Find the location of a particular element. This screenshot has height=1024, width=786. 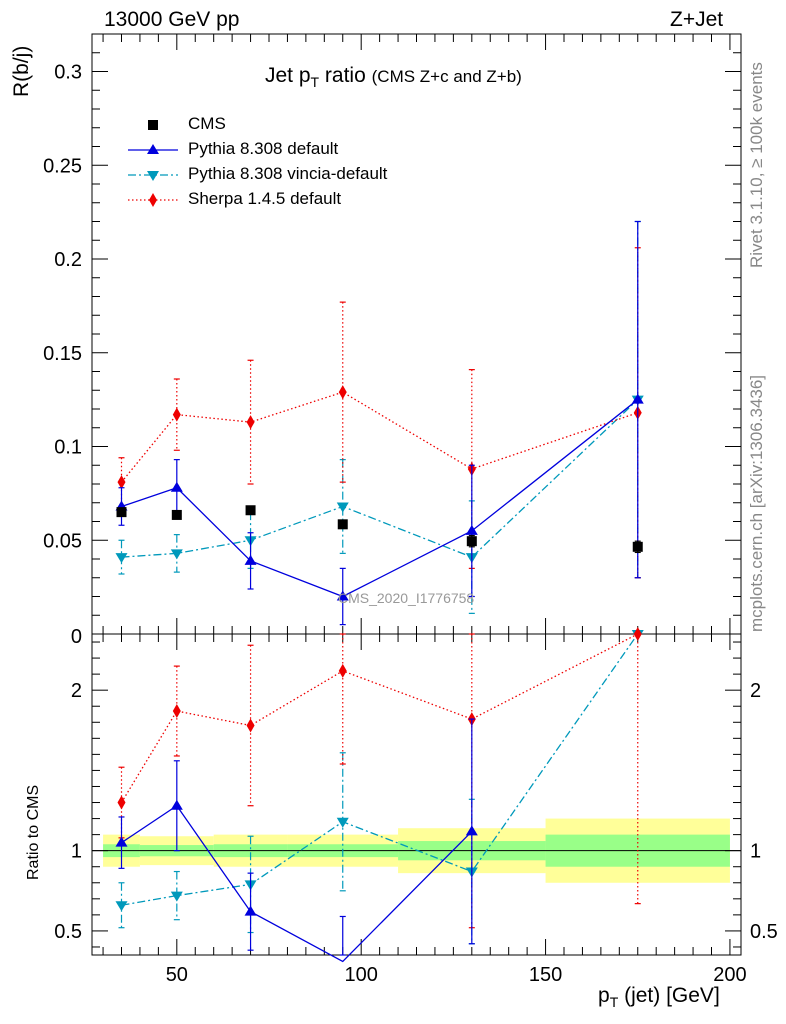

legend-label-cms: CMS is located at coordinates (207, 123).